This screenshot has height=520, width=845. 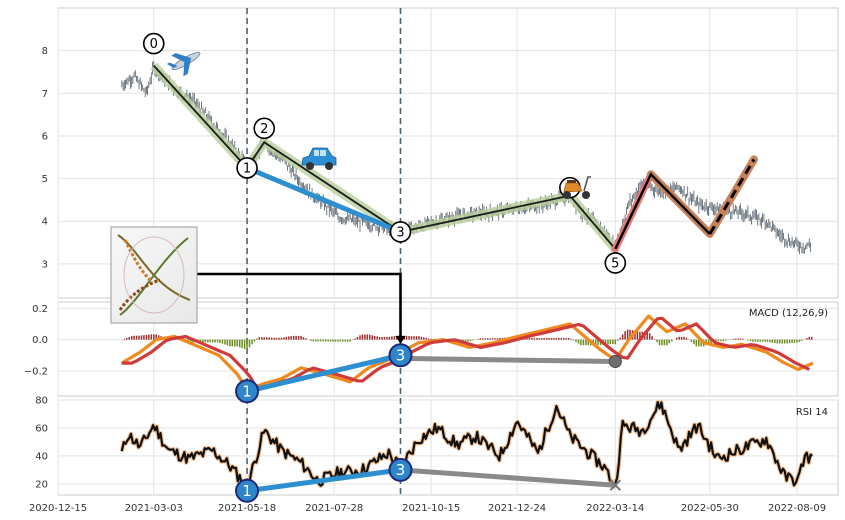 What do you see at coordinates (508, 359) in the screenshot?
I see `macd-gray-line` at bounding box center [508, 359].